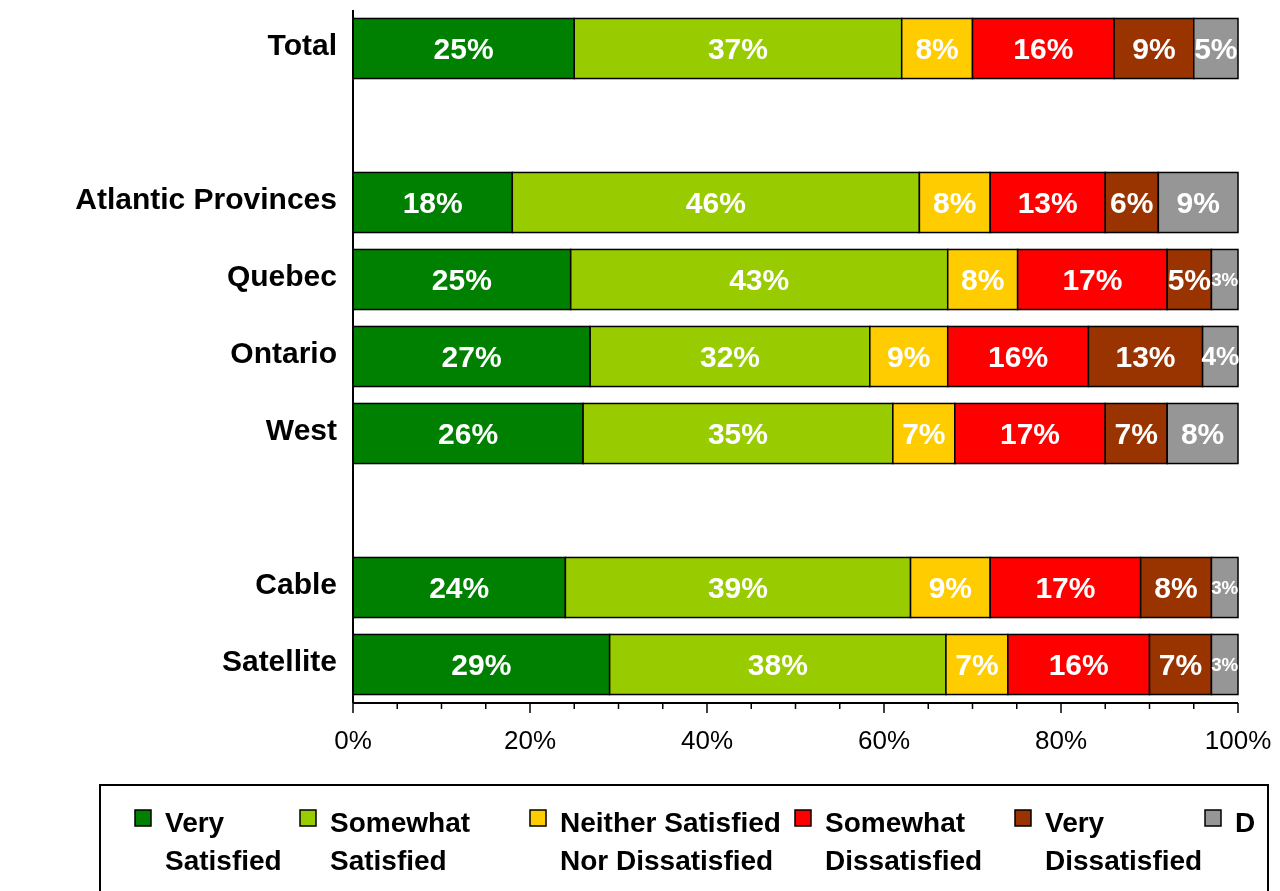 The image size is (1280, 891). What do you see at coordinates (530, 740) in the screenshot?
I see `x-tick-label: 20%` at bounding box center [530, 740].